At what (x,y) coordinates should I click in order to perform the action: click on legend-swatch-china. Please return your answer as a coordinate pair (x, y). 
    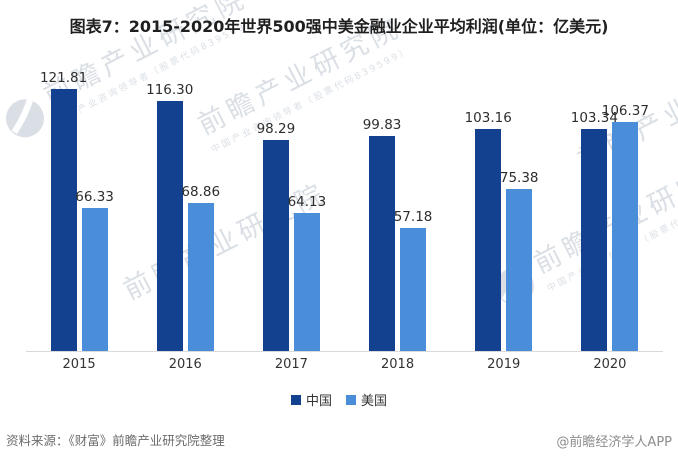
    Looking at the image, I should click on (295, 399).